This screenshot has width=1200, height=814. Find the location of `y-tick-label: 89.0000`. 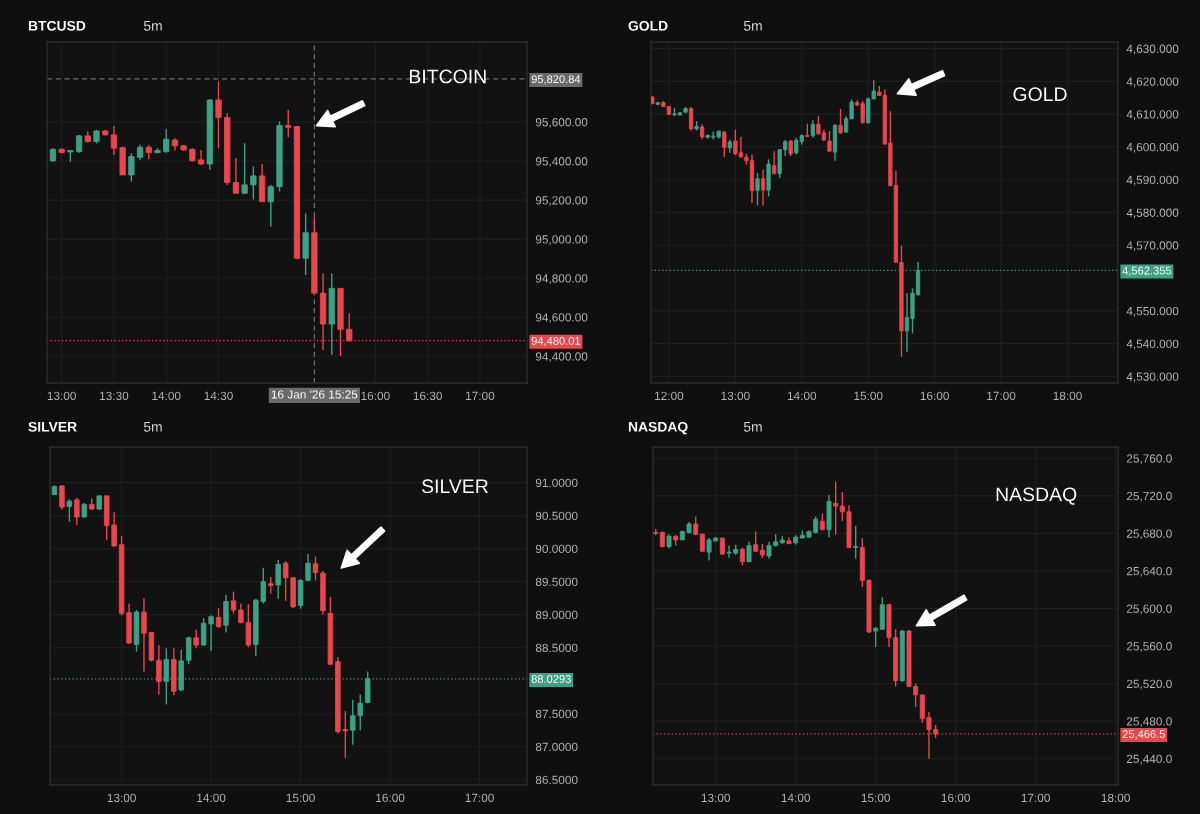

y-tick-label: 89.0000 is located at coordinates (556, 615).